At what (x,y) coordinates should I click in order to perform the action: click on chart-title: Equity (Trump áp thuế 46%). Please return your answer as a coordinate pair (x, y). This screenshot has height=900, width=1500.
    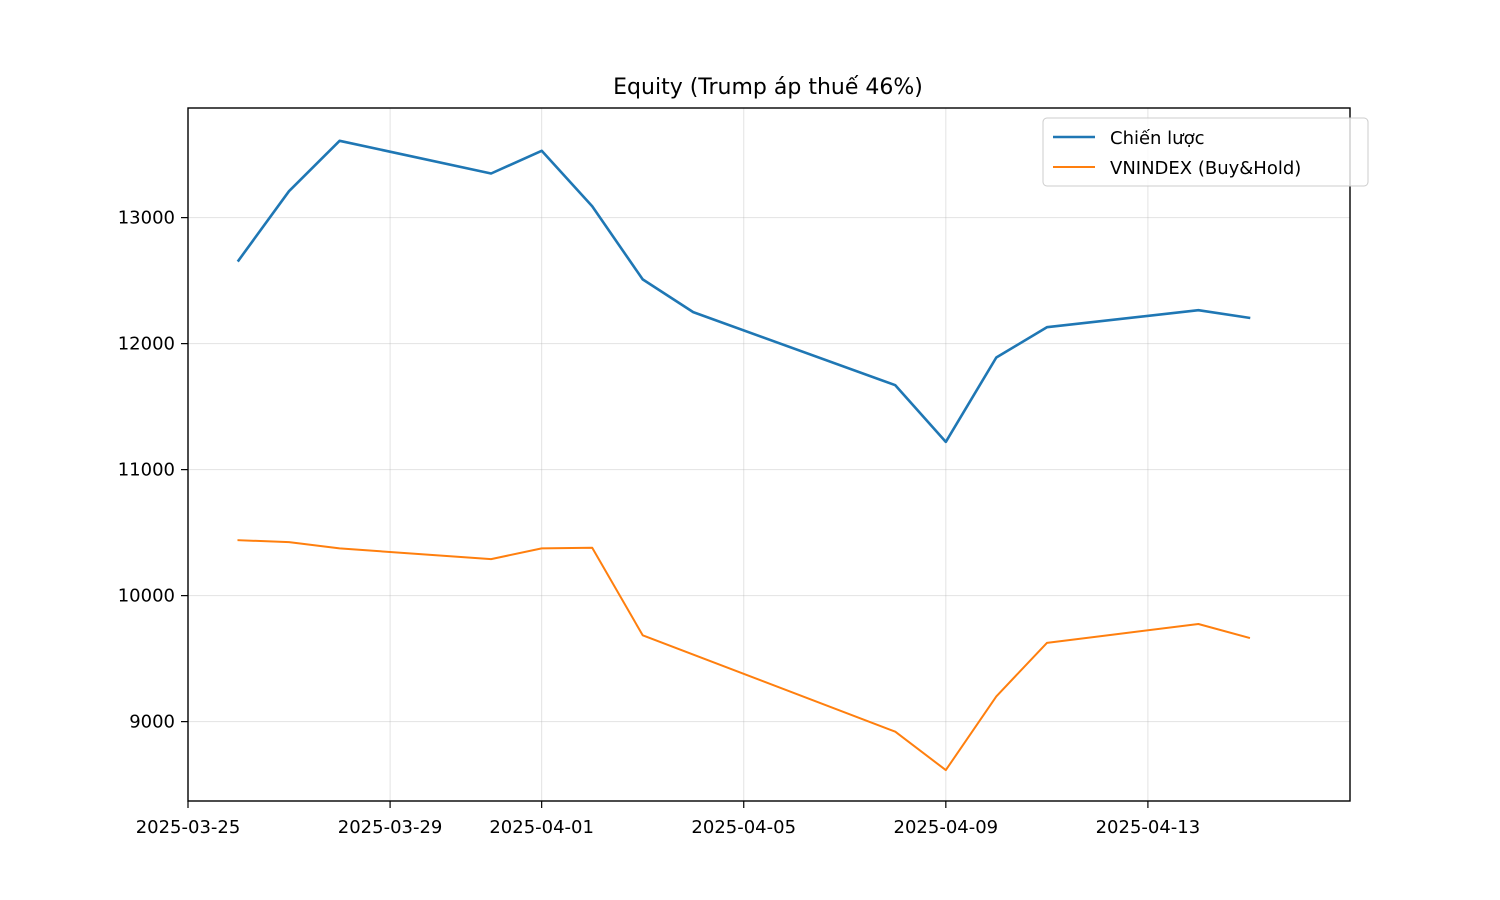
    Looking at the image, I should click on (768, 87).